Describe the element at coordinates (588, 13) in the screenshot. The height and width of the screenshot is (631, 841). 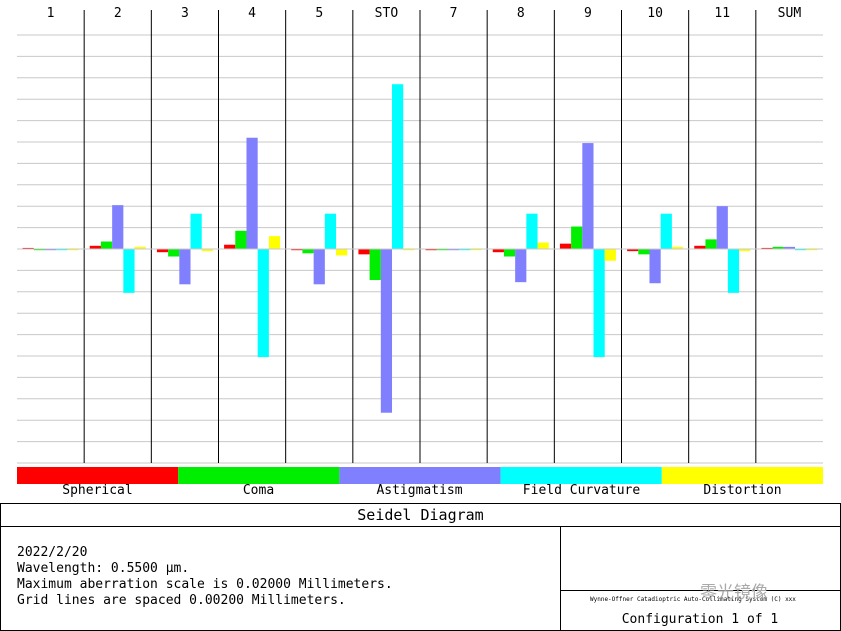
I see `surface-label: 9` at that location.